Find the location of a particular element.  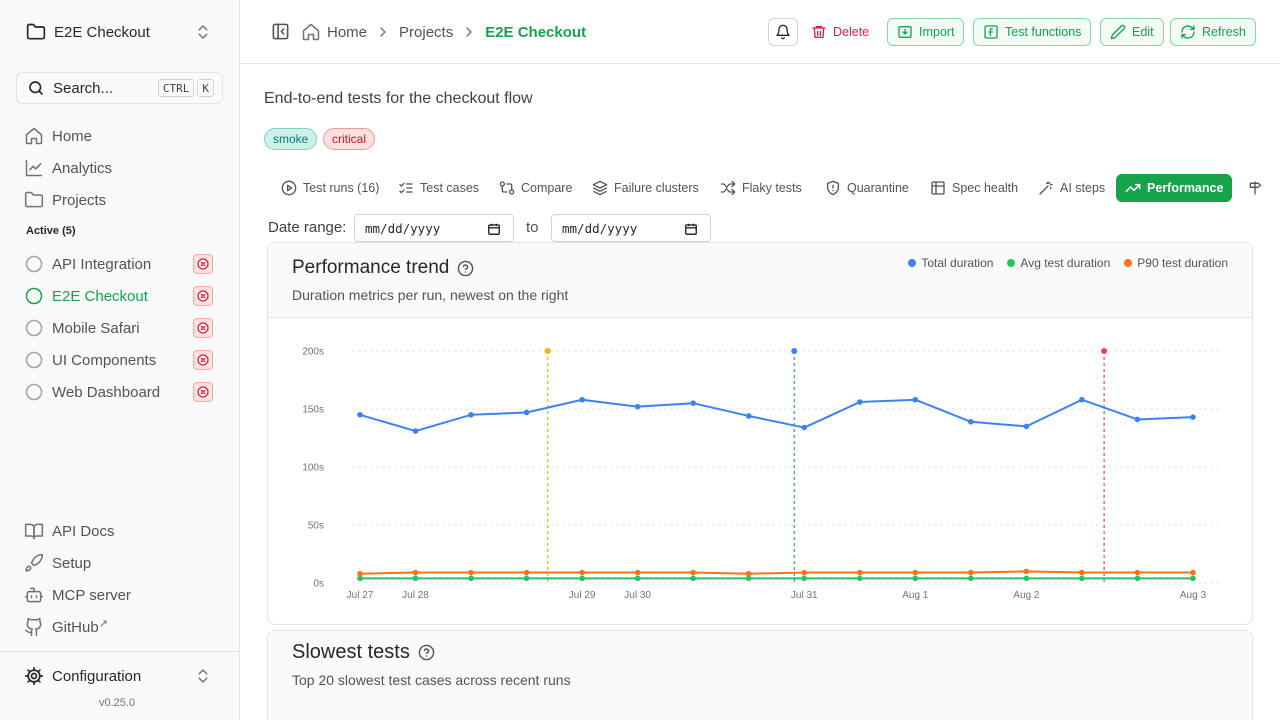

tab-label: Test runs (16) is located at coordinates (341, 188).